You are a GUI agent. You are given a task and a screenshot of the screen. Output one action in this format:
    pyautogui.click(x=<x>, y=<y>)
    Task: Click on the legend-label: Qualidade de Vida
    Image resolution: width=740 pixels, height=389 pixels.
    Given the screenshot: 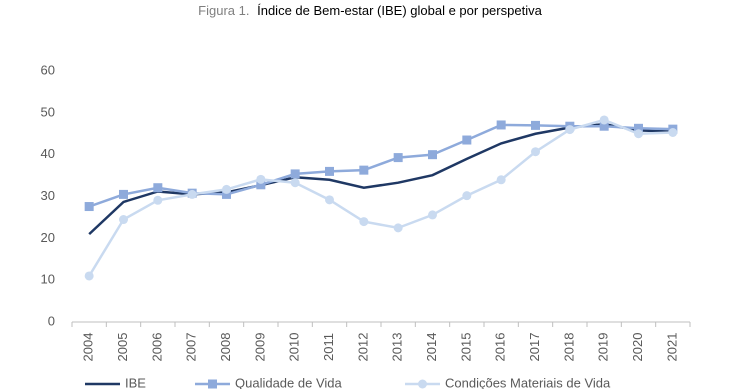 What is the action you would take?
    pyautogui.click(x=289, y=382)
    